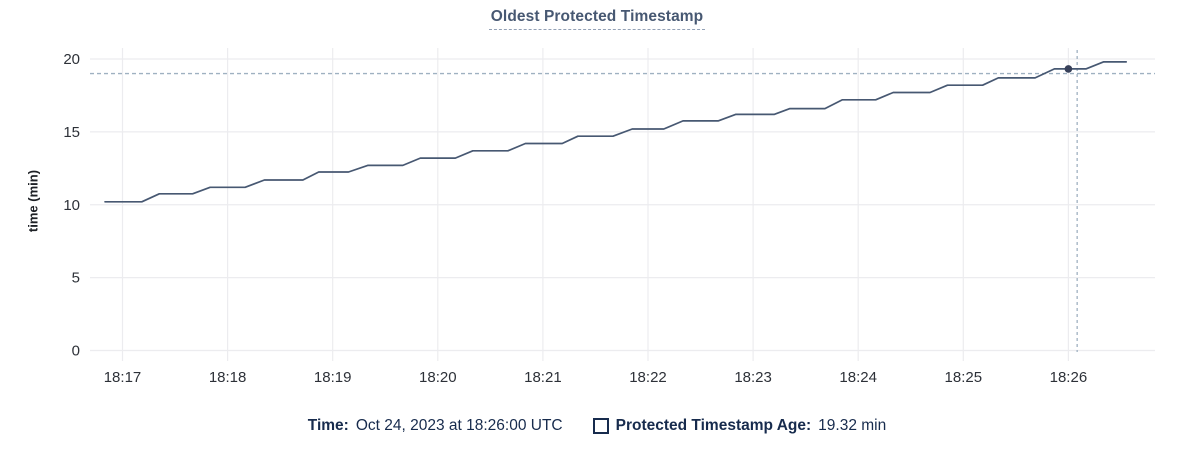 The image size is (1194, 466). I want to click on x-tick-label: 18:23, so click(753, 377).